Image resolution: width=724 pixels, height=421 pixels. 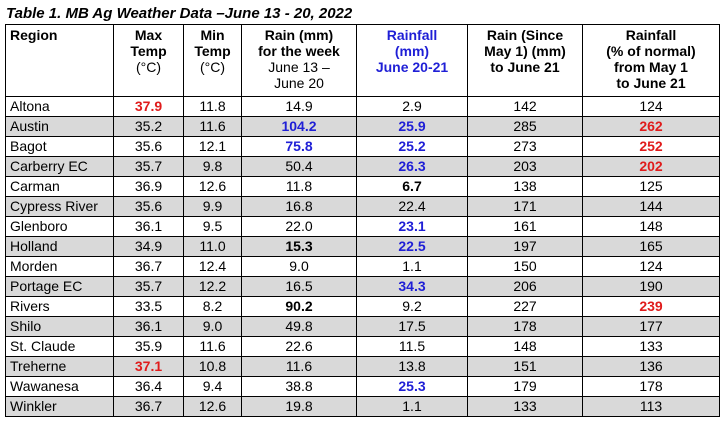 What do you see at coordinates (412, 266) in the screenshot?
I see `cell-rainfall-mm: 1.1` at bounding box center [412, 266].